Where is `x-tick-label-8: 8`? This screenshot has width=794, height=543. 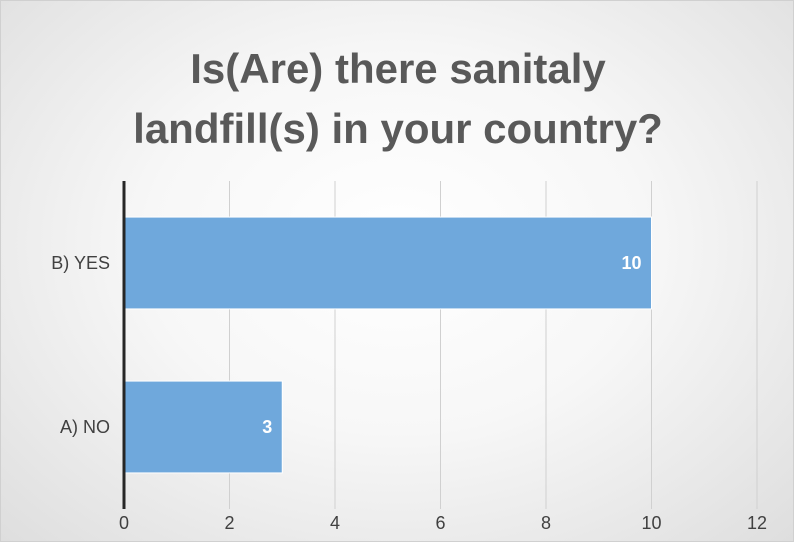 x-tick-label-8: 8 is located at coordinates (546, 523).